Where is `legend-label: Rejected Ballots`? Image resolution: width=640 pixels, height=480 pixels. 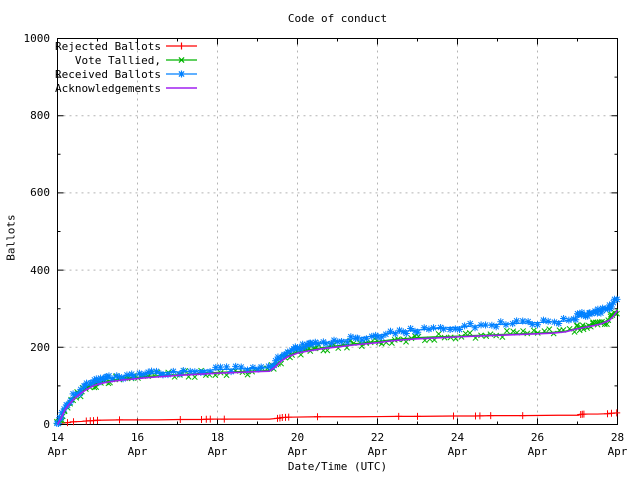
legend-label: Rejected Ballots is located at coordinates (108, 46).